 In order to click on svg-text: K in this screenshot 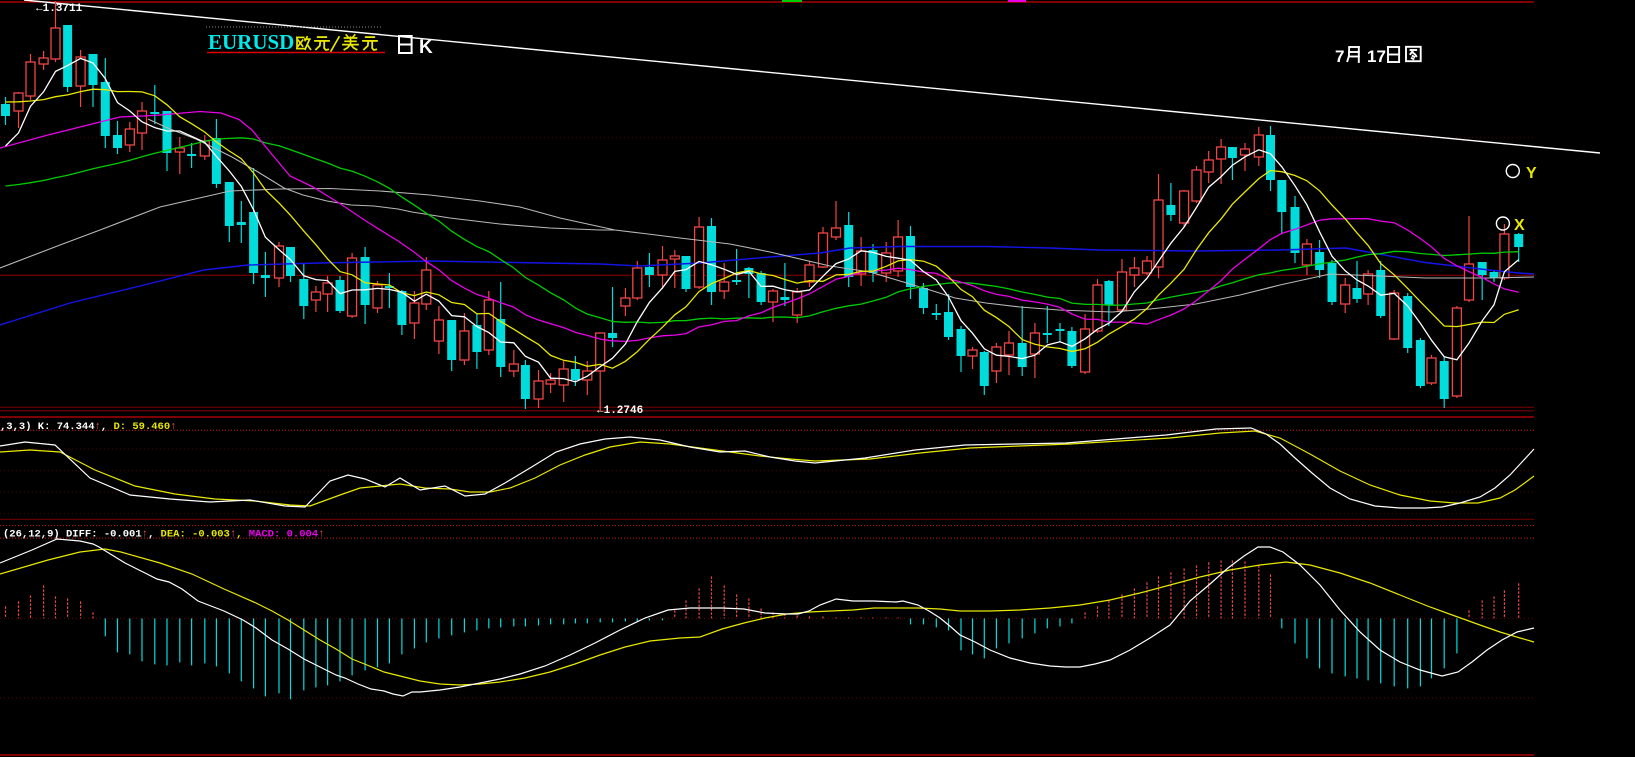, I will do `click(426, 47)`.